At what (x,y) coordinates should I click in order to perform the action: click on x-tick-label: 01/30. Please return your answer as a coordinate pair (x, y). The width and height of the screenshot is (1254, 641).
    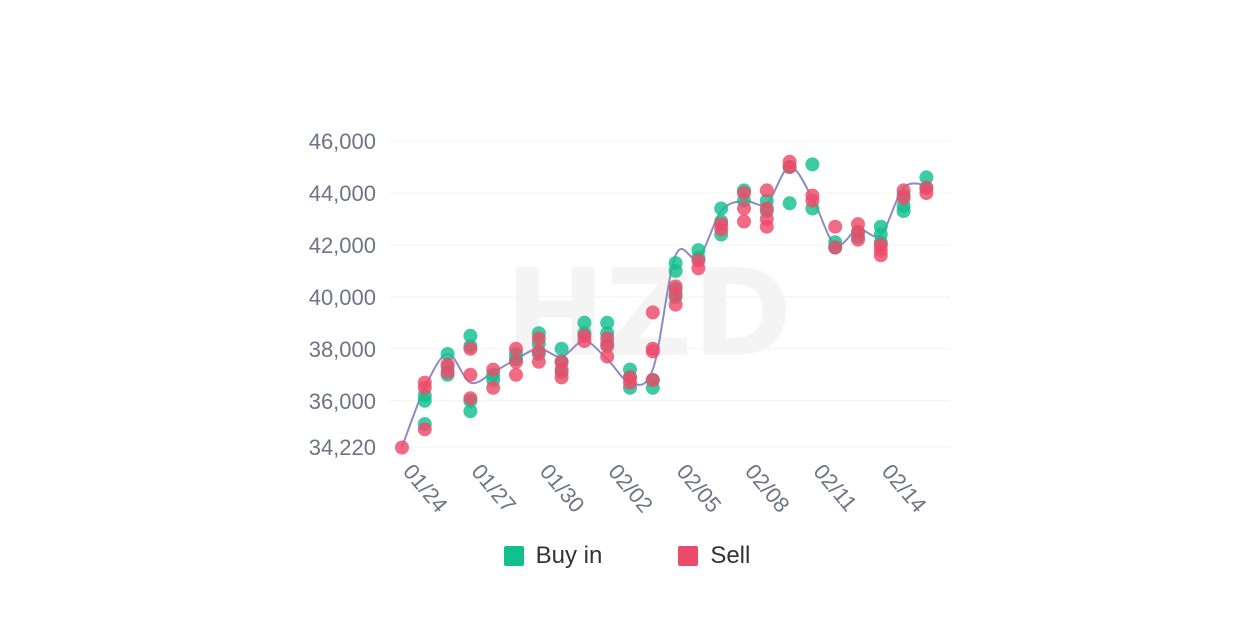
    Looking at the image, I should click on (562, 488).